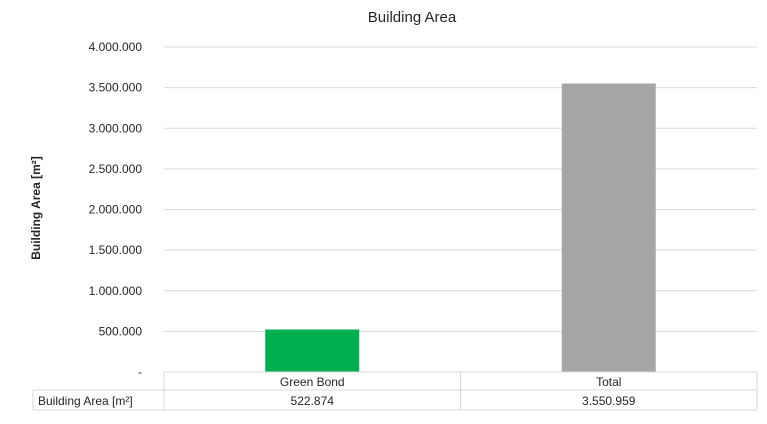 This screenshot has height=424, width=767. What do you see at coordinates (36, 208) in the screenshot?
I see `y-axis-label: Building Area [m²]` at bounding box center [36, 208].